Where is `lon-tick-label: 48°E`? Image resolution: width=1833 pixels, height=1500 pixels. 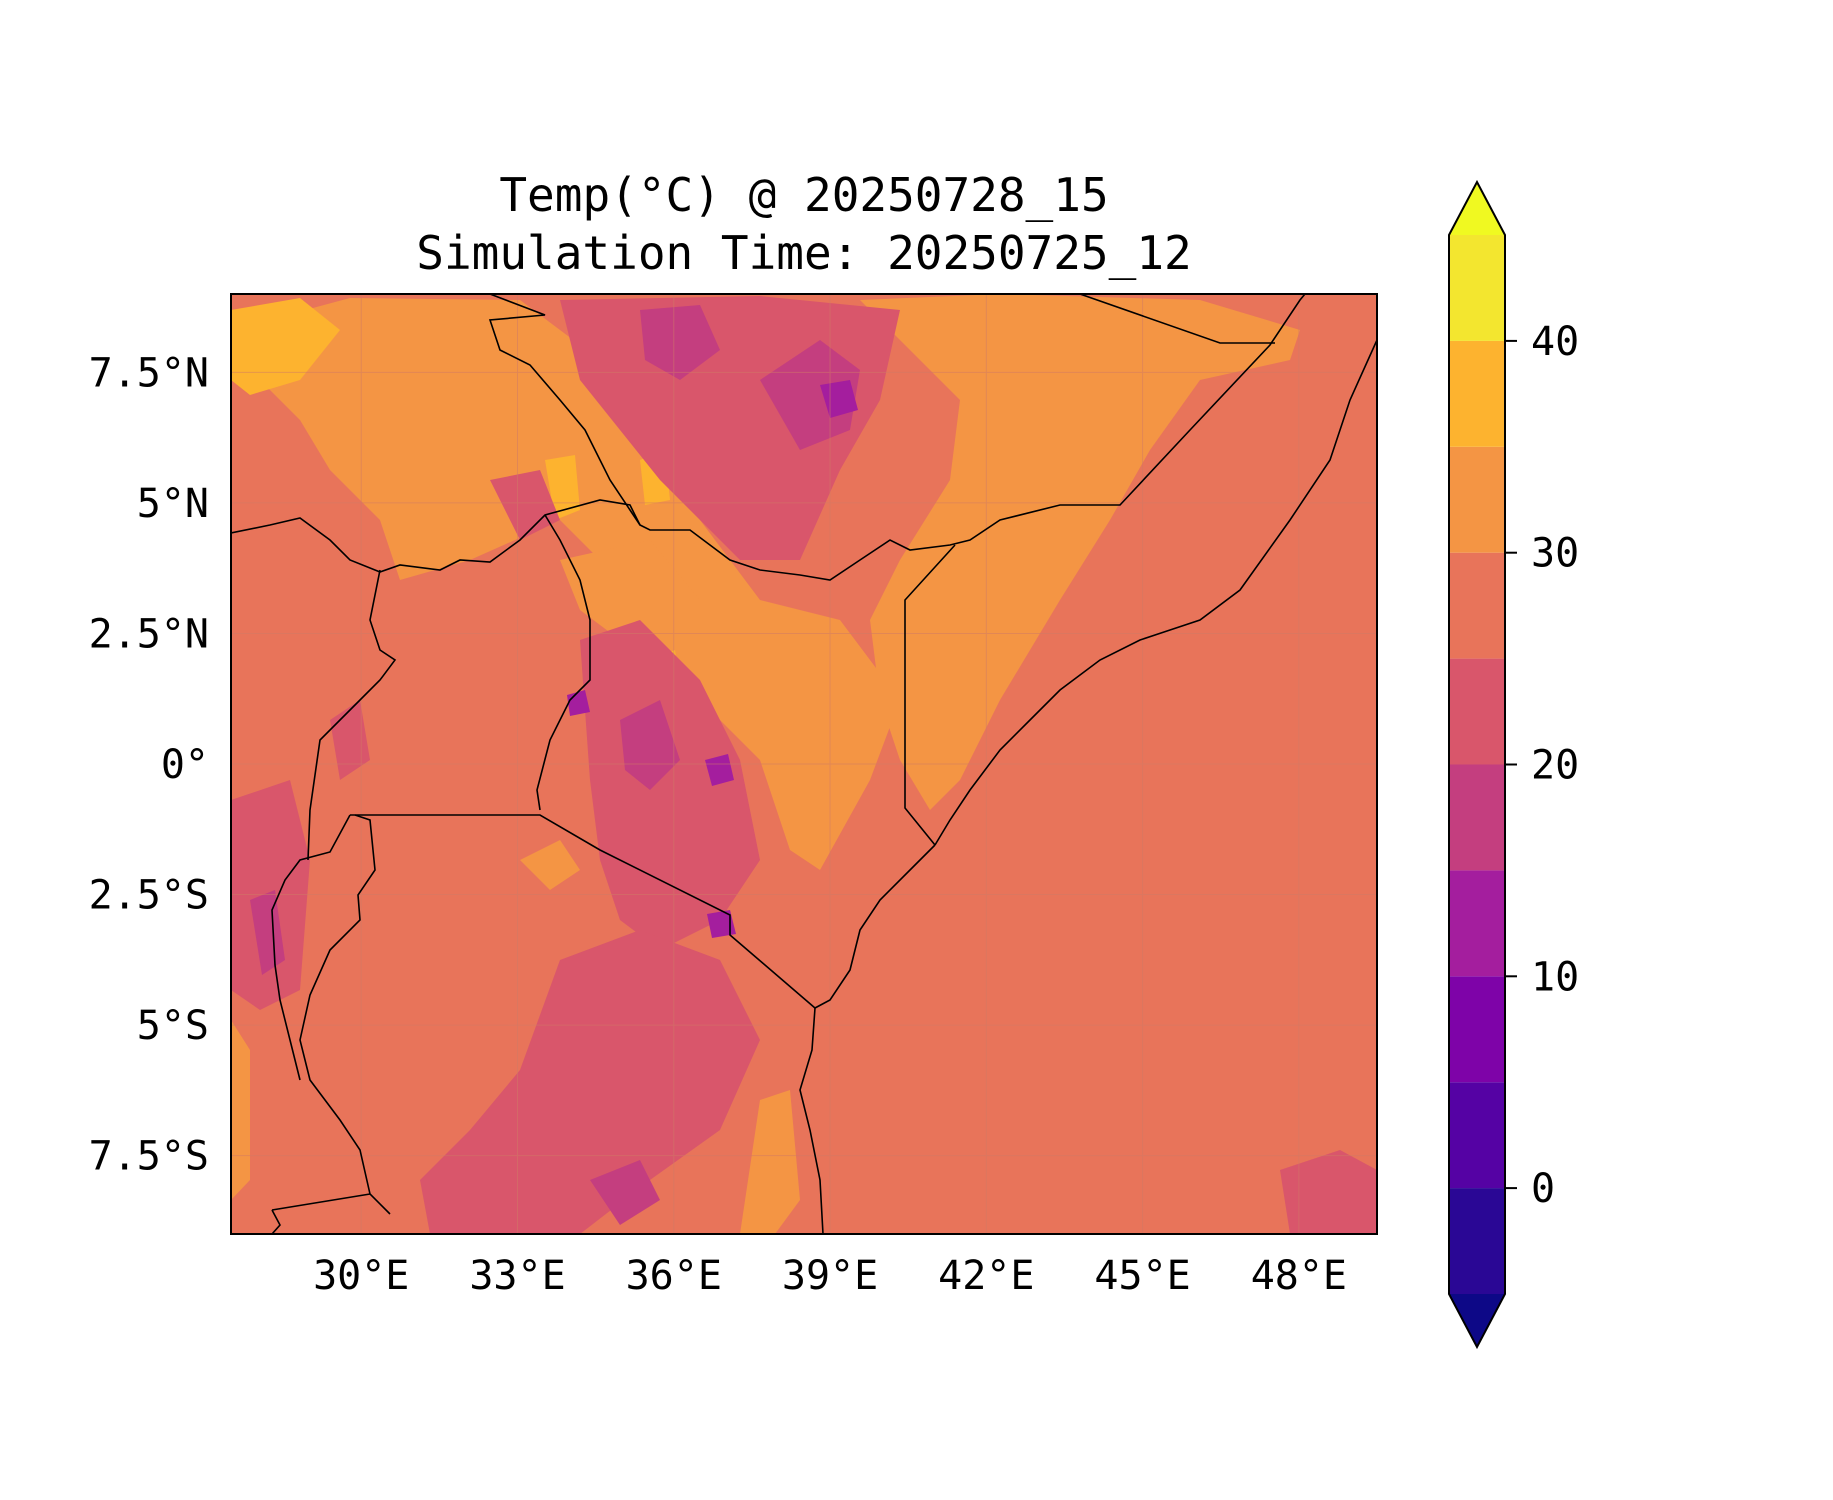
lon-tick-label: 48°E is located at coordinates (1299, 1276).